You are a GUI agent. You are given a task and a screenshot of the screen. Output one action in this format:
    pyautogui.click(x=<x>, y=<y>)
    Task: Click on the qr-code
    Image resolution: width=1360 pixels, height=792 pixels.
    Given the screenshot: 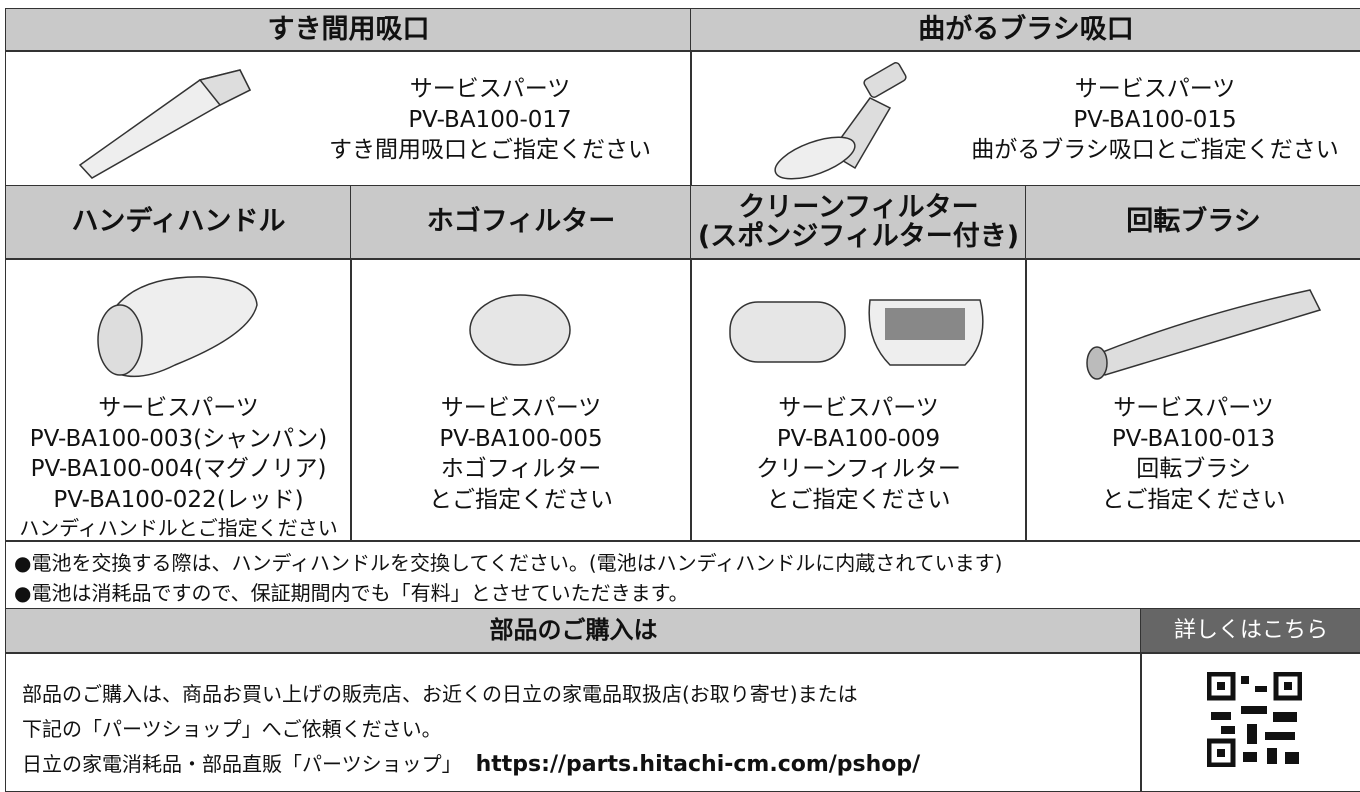 What is the action you would take?
    pyautogui.click(x=1254, y=719)
    